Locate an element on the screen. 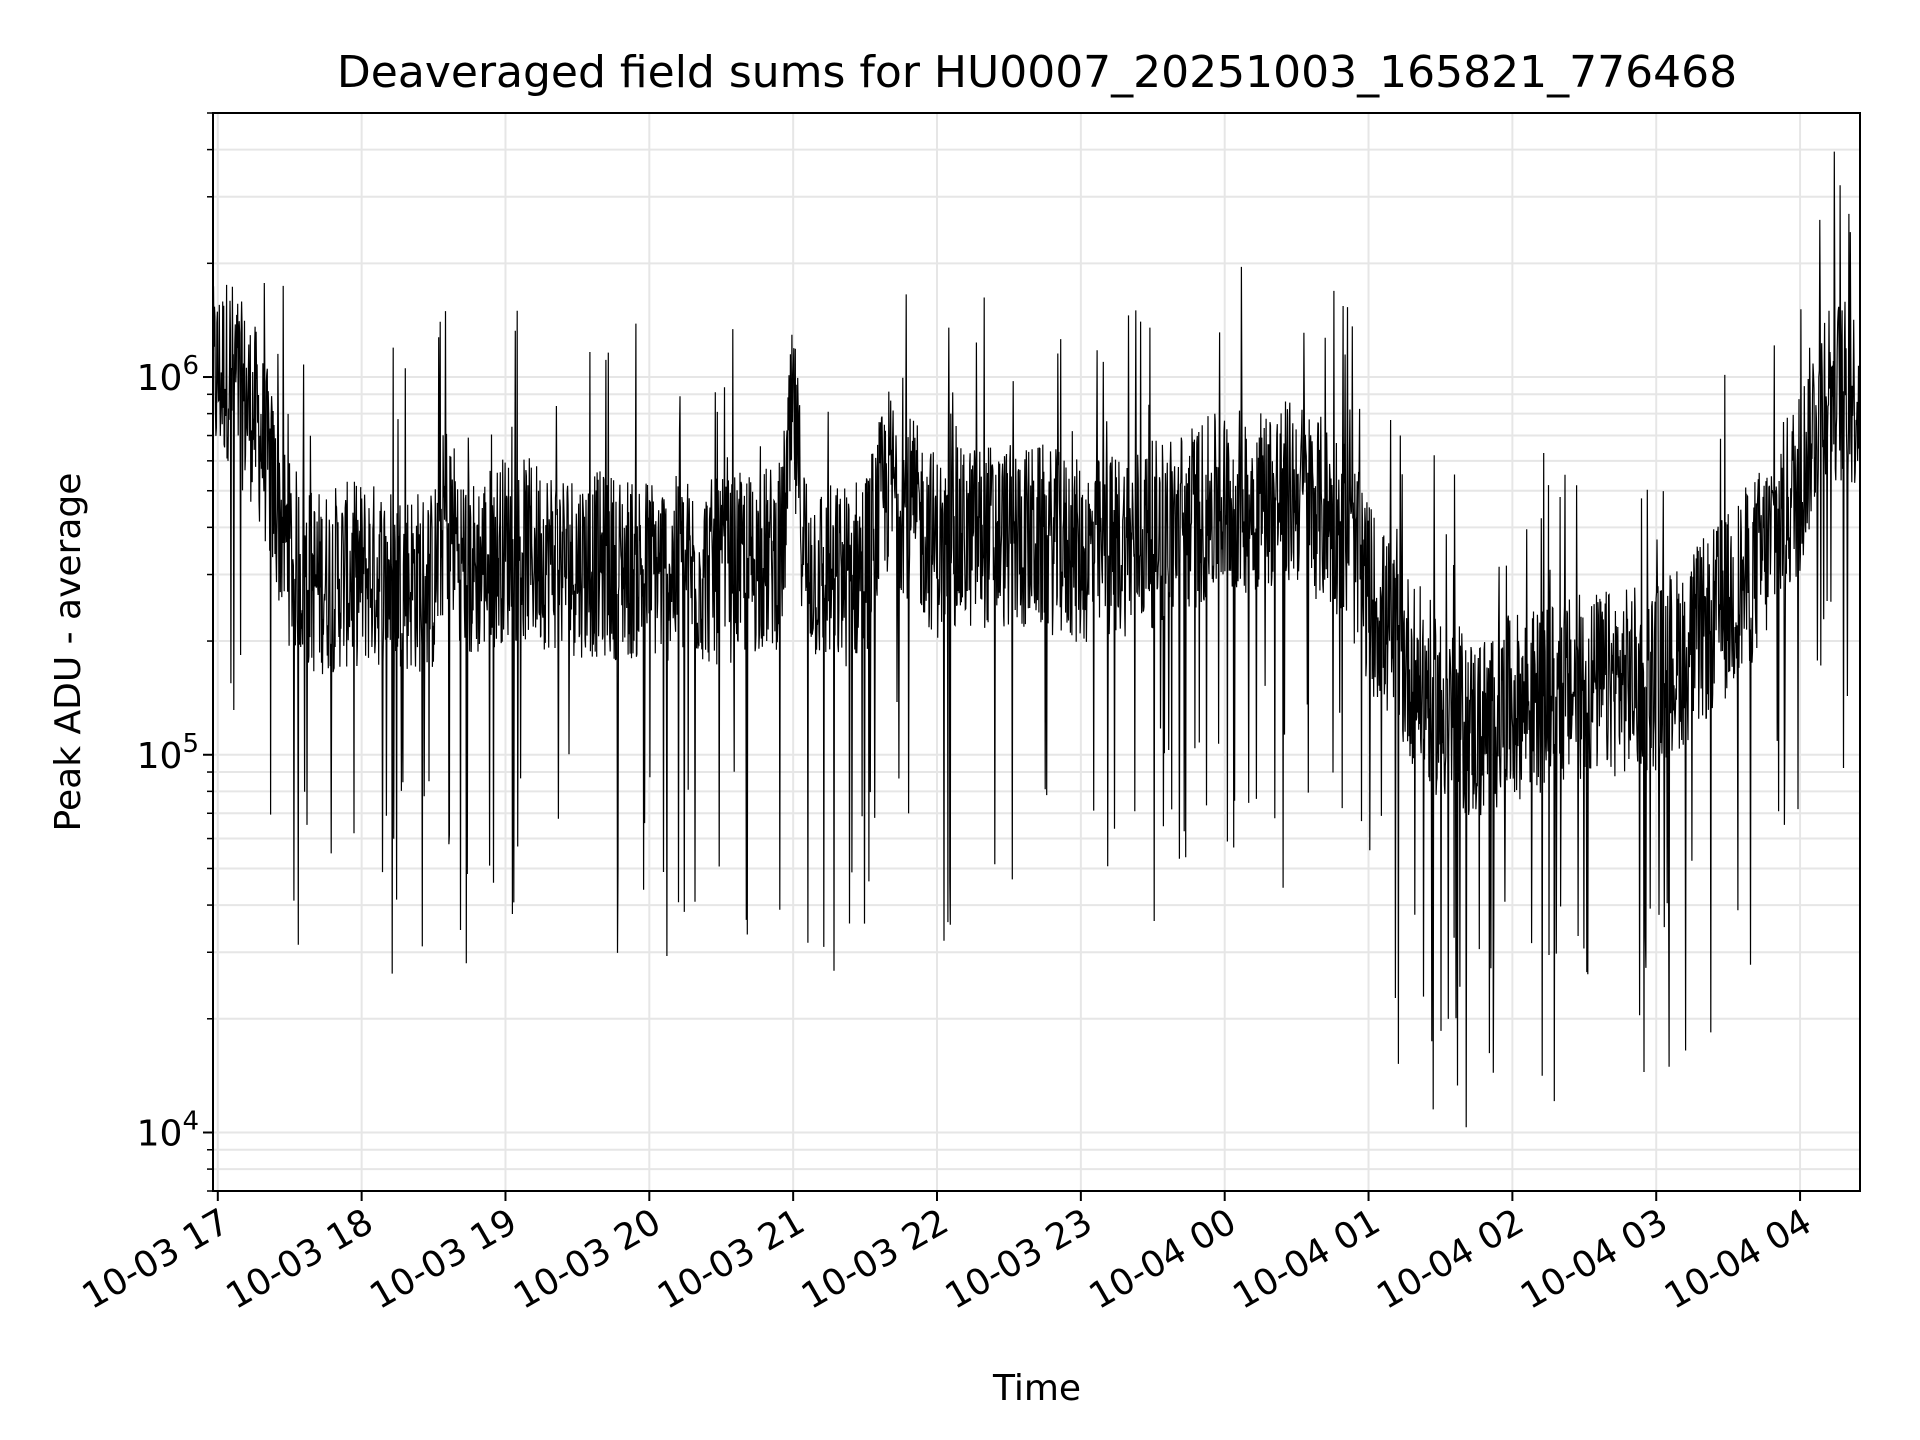 This screenshot has width=1920, height=1440. x-tick-label: 10-03 18 is located at coordinates (299, 1259).